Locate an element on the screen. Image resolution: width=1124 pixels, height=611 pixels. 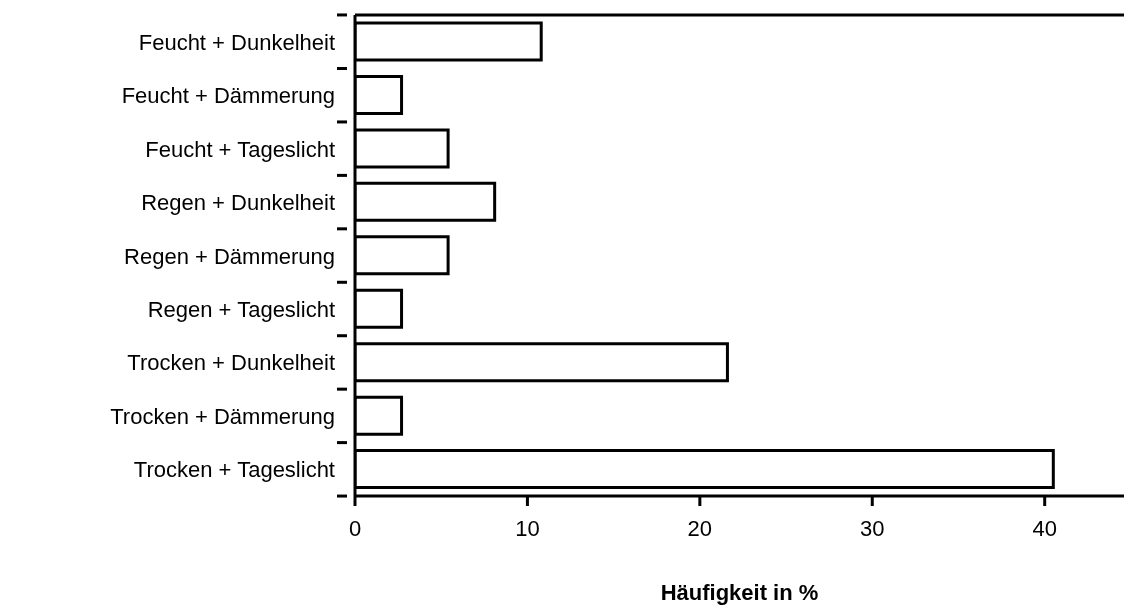
x-tick-label: 40 is located at coordinates (1044, 528).